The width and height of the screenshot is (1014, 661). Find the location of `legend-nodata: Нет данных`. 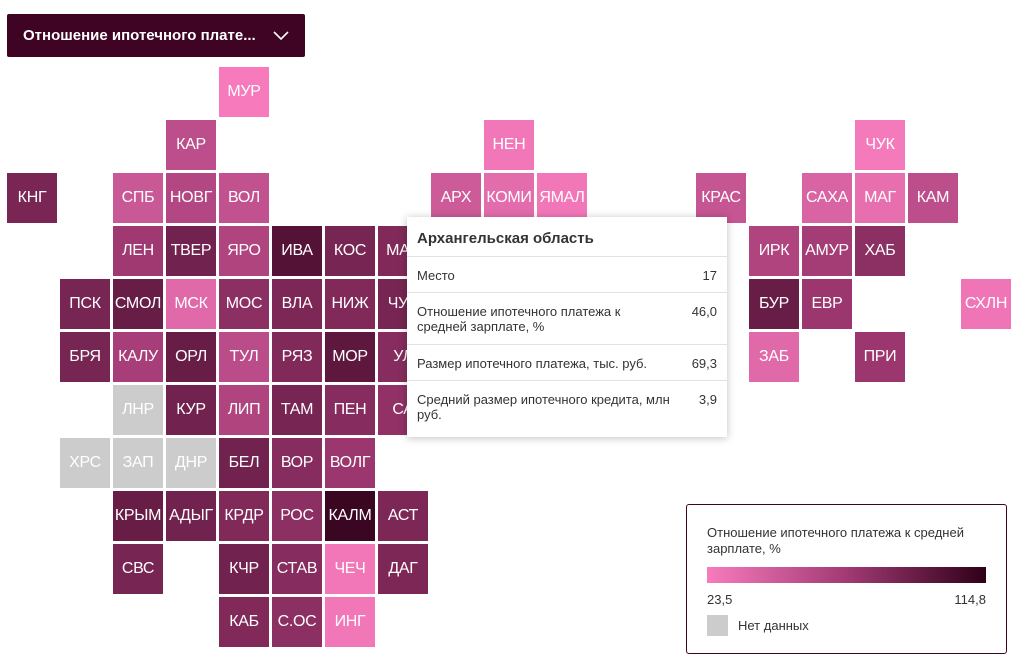

legend-nodata: Нет данных is located at coordinates (846, 625).